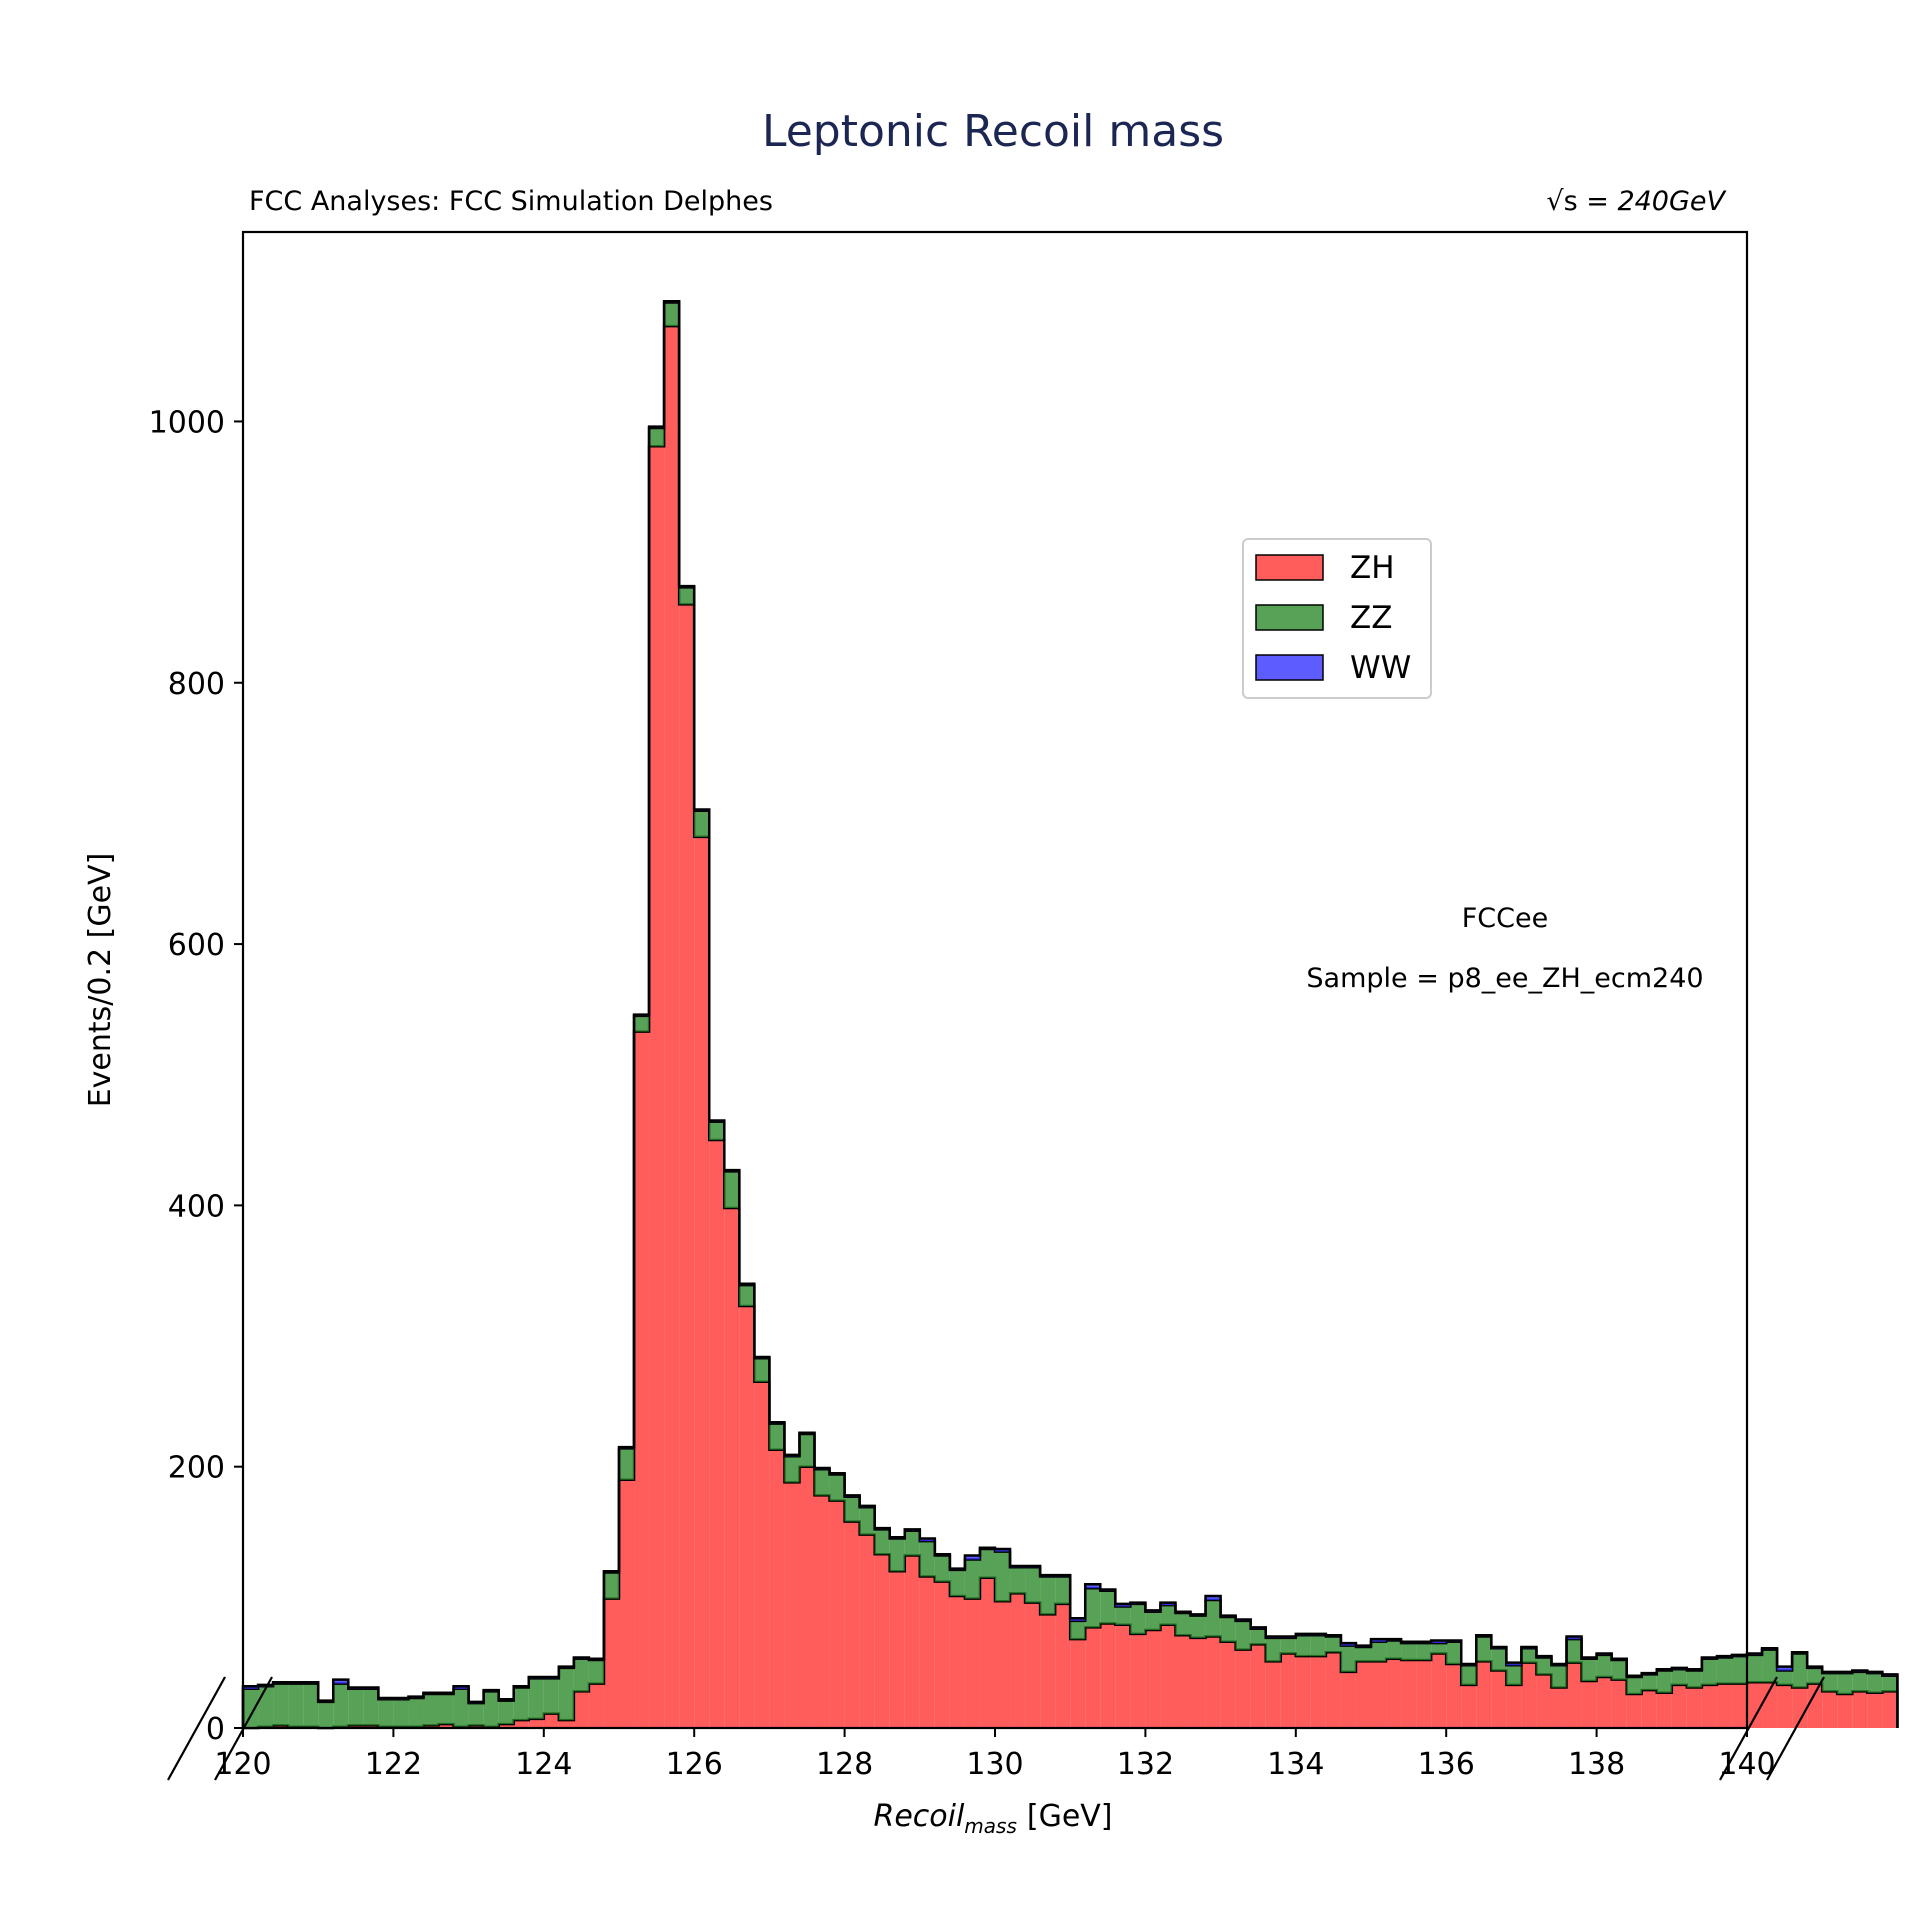 Image resolution: width=1920 pixels, height=1920 pixels. Describe the element at coordinates (187, 422) in the screenshot. I see `y-tick-label: 1000` at that location.